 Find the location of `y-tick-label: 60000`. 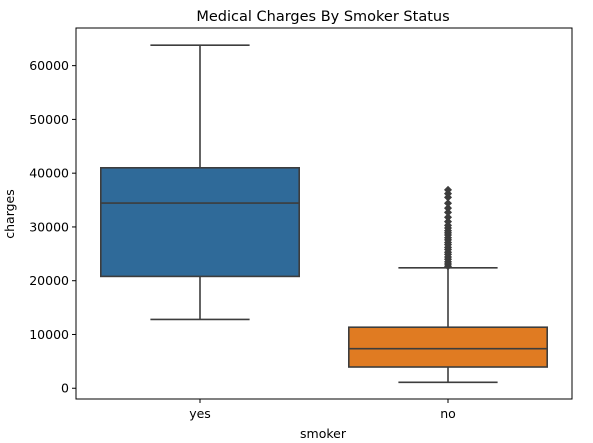

y-tick-label: 60000 is located at coordinates (49, 65).